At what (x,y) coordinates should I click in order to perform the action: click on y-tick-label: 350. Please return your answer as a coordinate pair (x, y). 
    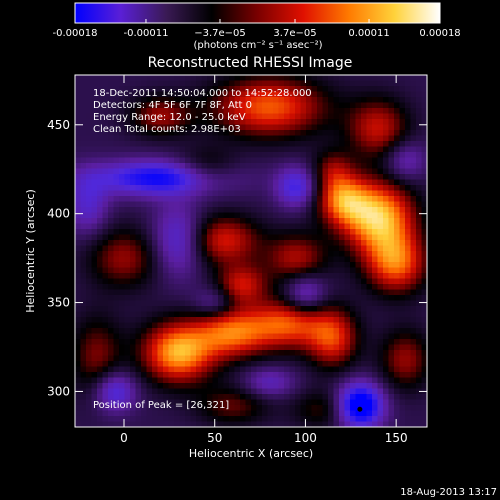
    Looking at the image, I should click on (58, 303).